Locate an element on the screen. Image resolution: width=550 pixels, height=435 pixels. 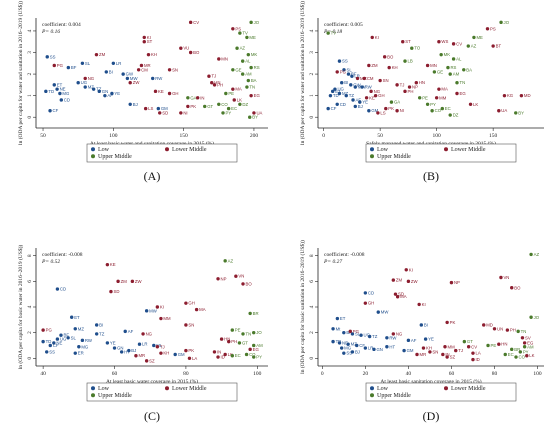
point-label: GT is located at coordinates (470, 341).